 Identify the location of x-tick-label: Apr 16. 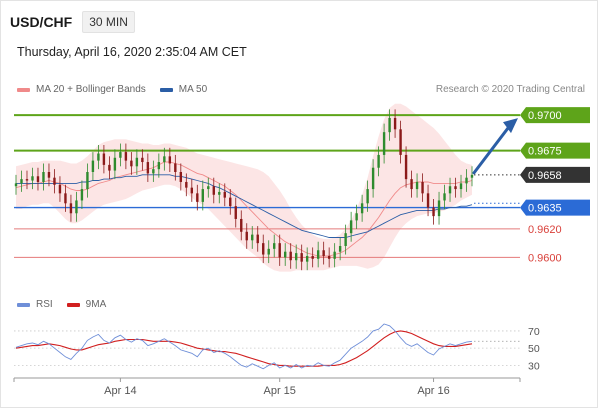
(433, 391).